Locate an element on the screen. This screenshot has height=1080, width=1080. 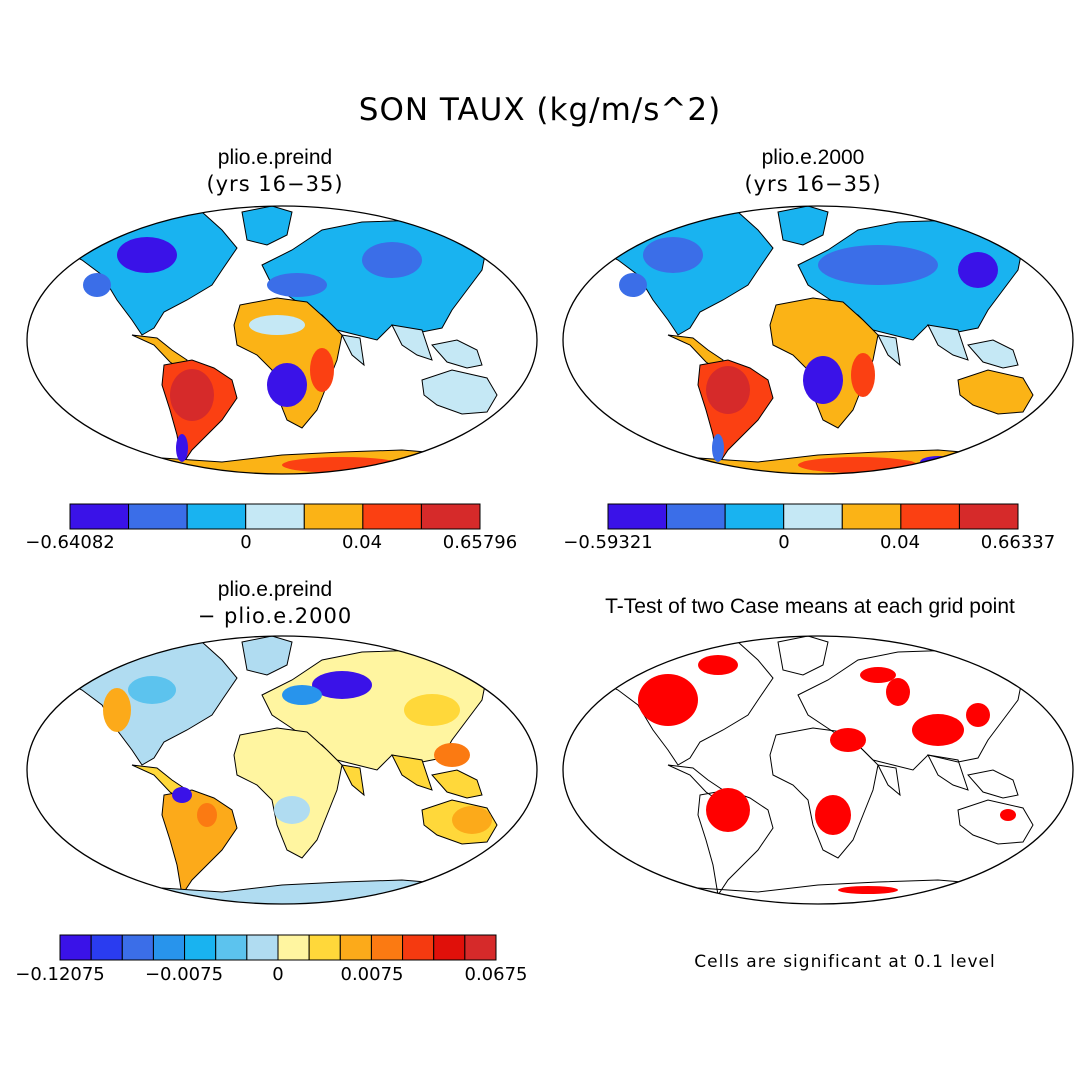
map-panel3-border is located at coordinates (282, 770).